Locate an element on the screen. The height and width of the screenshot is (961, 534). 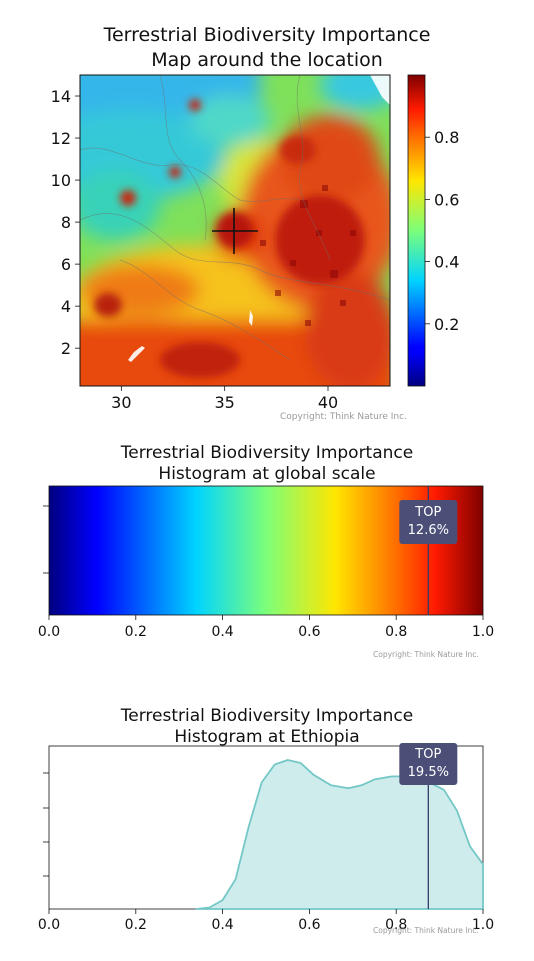
map-y-tick-label: 8 is located at coordinates (66, 222).